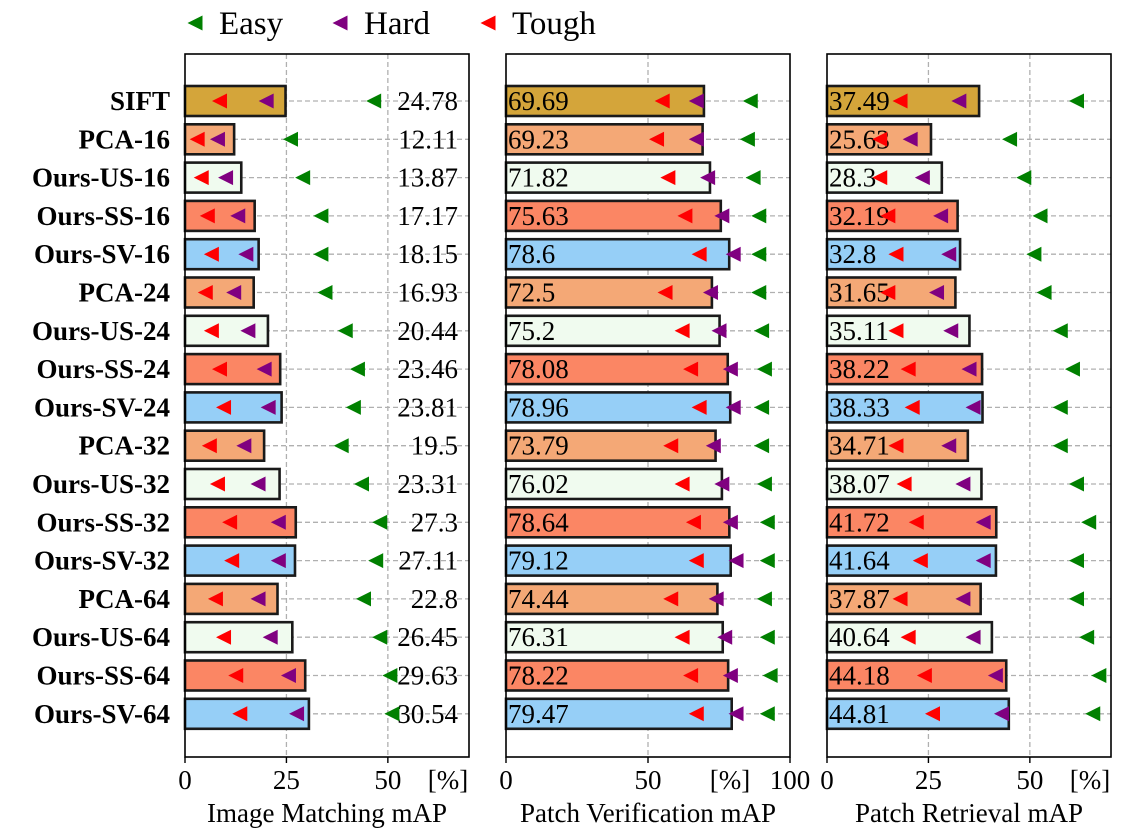 This screenshot has height=837, width=1125. What do you see at coordinates (554, 24) in the screenshot?
I see `legend-tough-label: Tough` at bounding box center [554, 24].